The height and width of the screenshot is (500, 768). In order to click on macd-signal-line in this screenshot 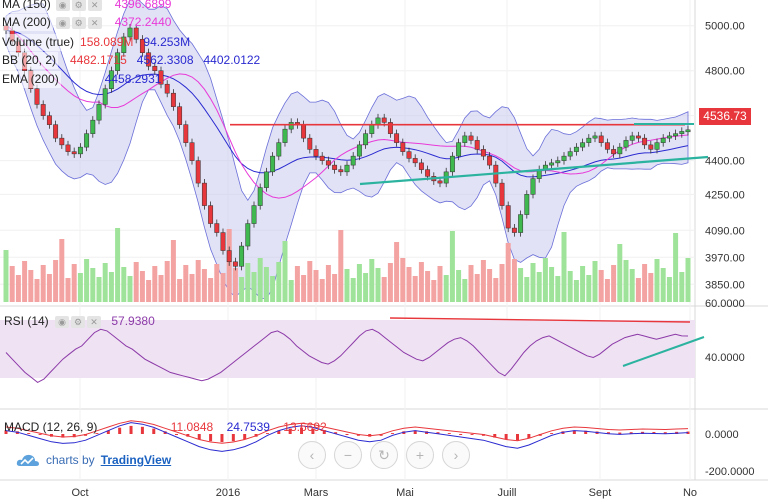, I will do `click(347, 432)`.